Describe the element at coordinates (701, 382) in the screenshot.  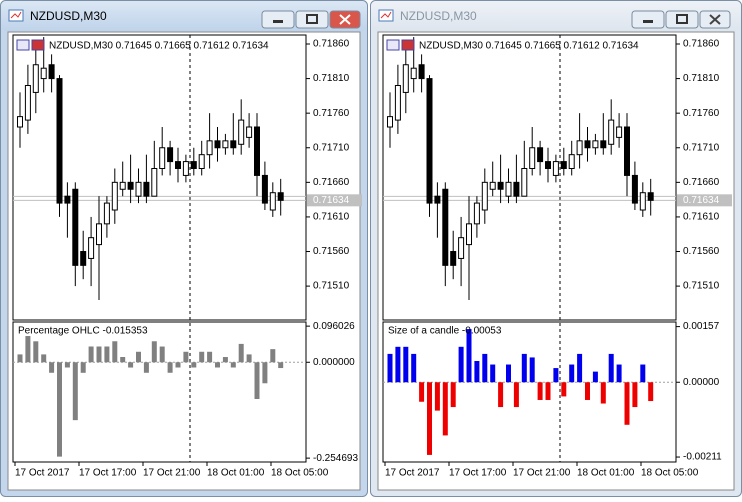
I see `indicator-tick-label: 0.00000` at that location.